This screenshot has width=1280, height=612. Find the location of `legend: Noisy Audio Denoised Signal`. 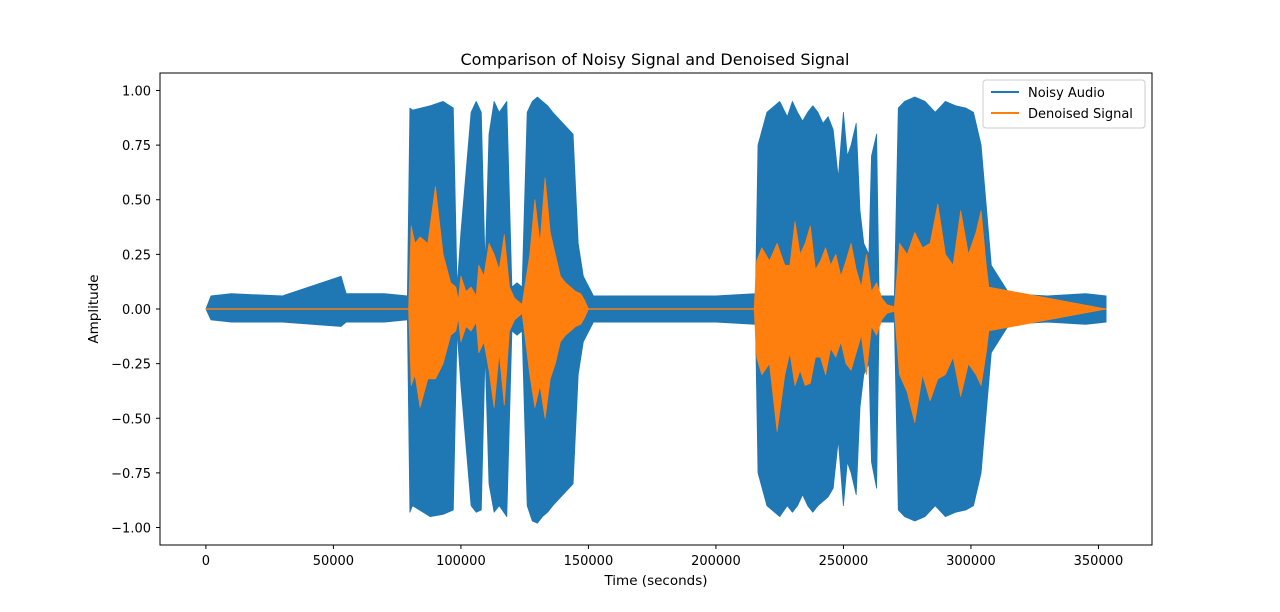

legend: Noisy Audio Denoised Signal is located at coordinates (1064, 104).